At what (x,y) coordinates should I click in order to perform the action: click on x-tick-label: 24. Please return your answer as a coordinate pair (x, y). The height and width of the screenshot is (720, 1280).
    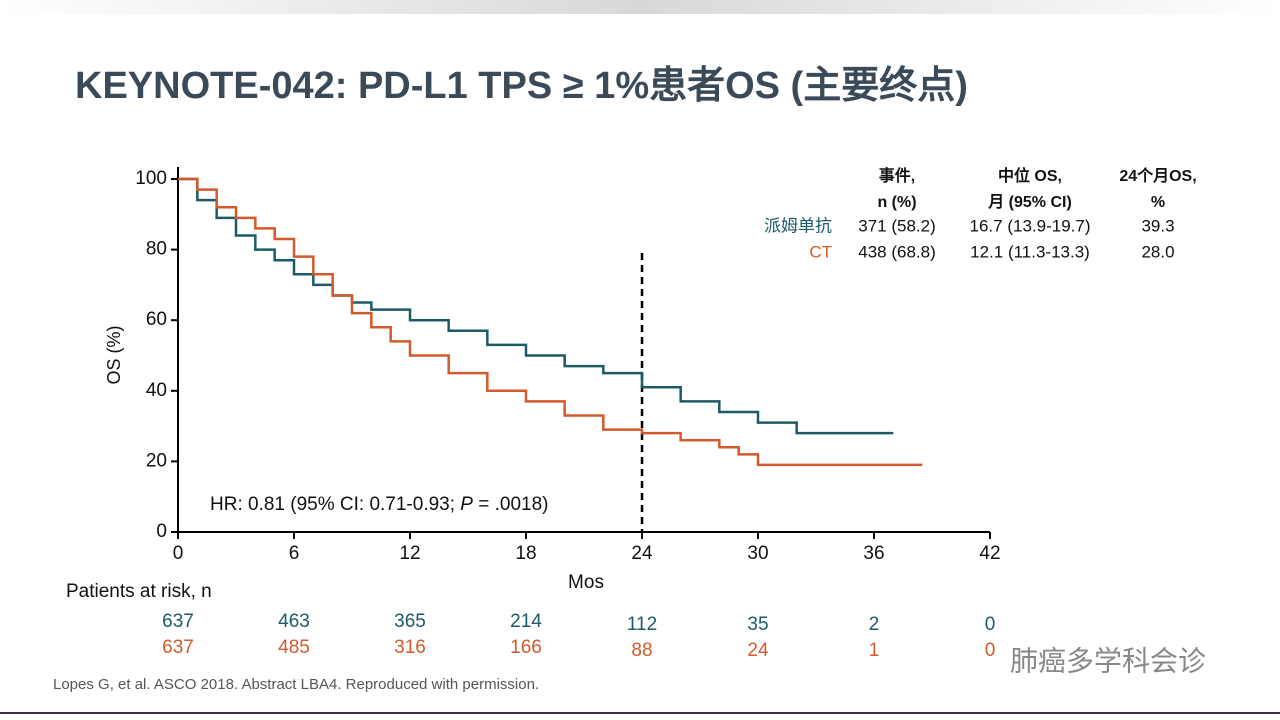
    Looking at the image, I should click on (642, 553).